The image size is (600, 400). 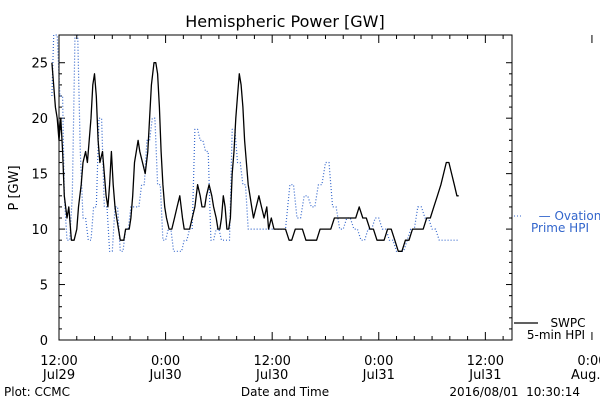 What do you see at coordinates (569, 216) in the screenshot?
I see `legend-ovation-line1: — Ovation` at bounding box center [569, 216].